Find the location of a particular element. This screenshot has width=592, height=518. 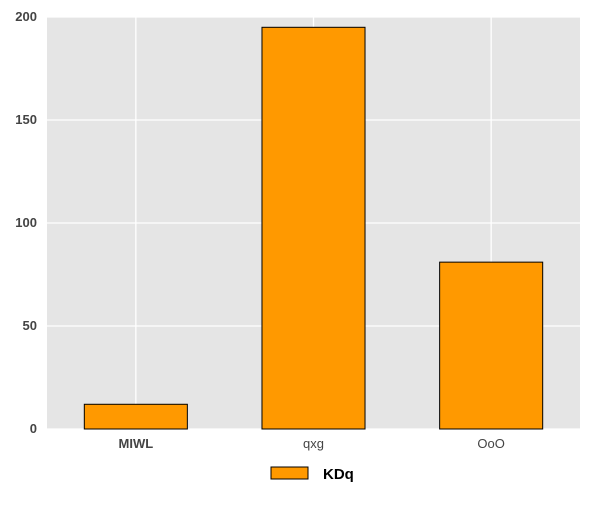

x-tick-label: qxg is located at coordinates (313, 443).